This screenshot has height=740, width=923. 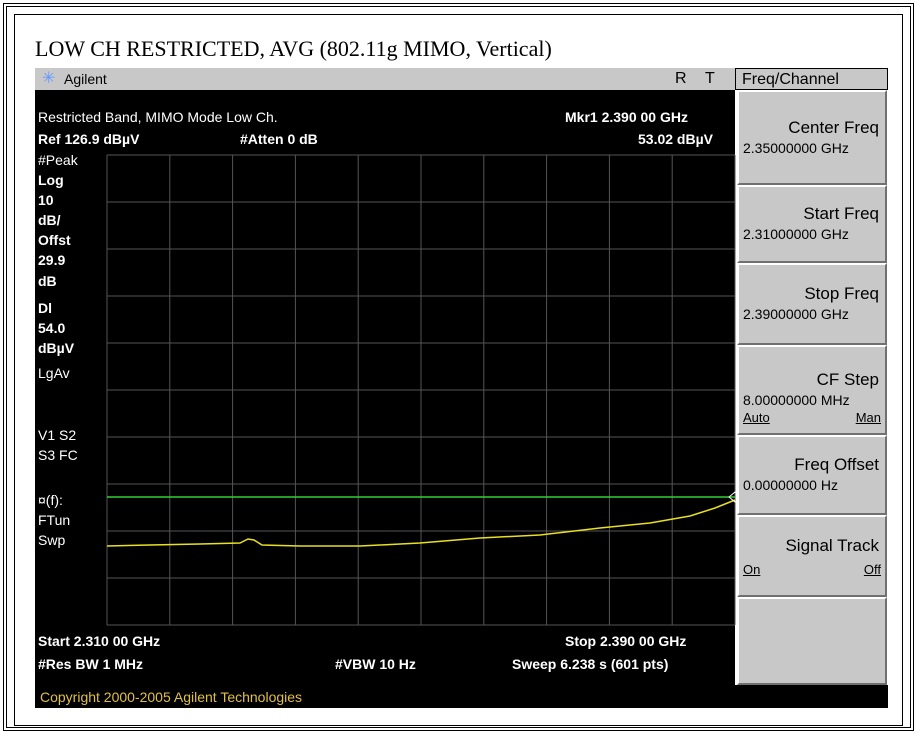 What do you see at coordinates (56, 348) in the screenshot?
I see `side-label: dBµV` at bounding box center [56, 348].